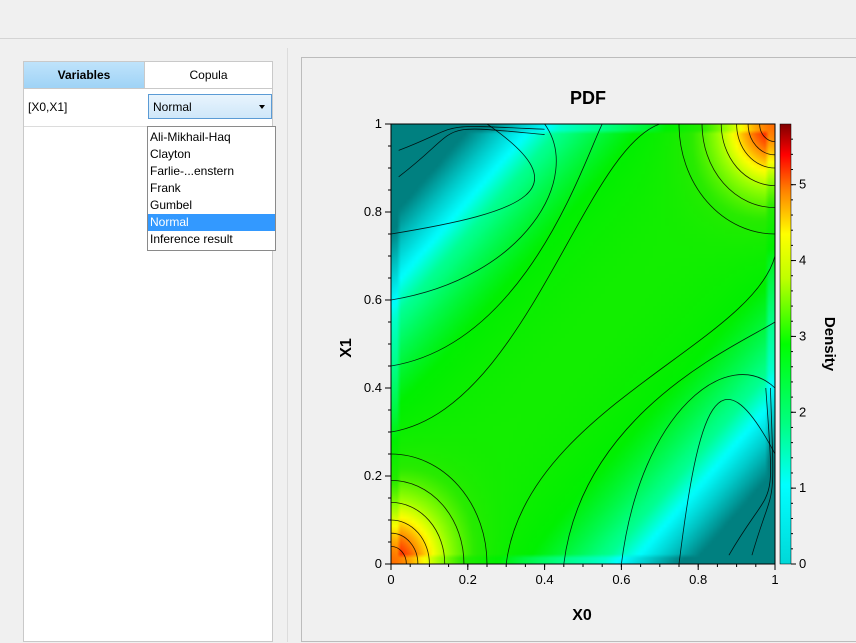 Image resolution: width=856 pixels, height=643 pixels. I want to click on table-row: [X0,X1] Normal, so click(148, 108).